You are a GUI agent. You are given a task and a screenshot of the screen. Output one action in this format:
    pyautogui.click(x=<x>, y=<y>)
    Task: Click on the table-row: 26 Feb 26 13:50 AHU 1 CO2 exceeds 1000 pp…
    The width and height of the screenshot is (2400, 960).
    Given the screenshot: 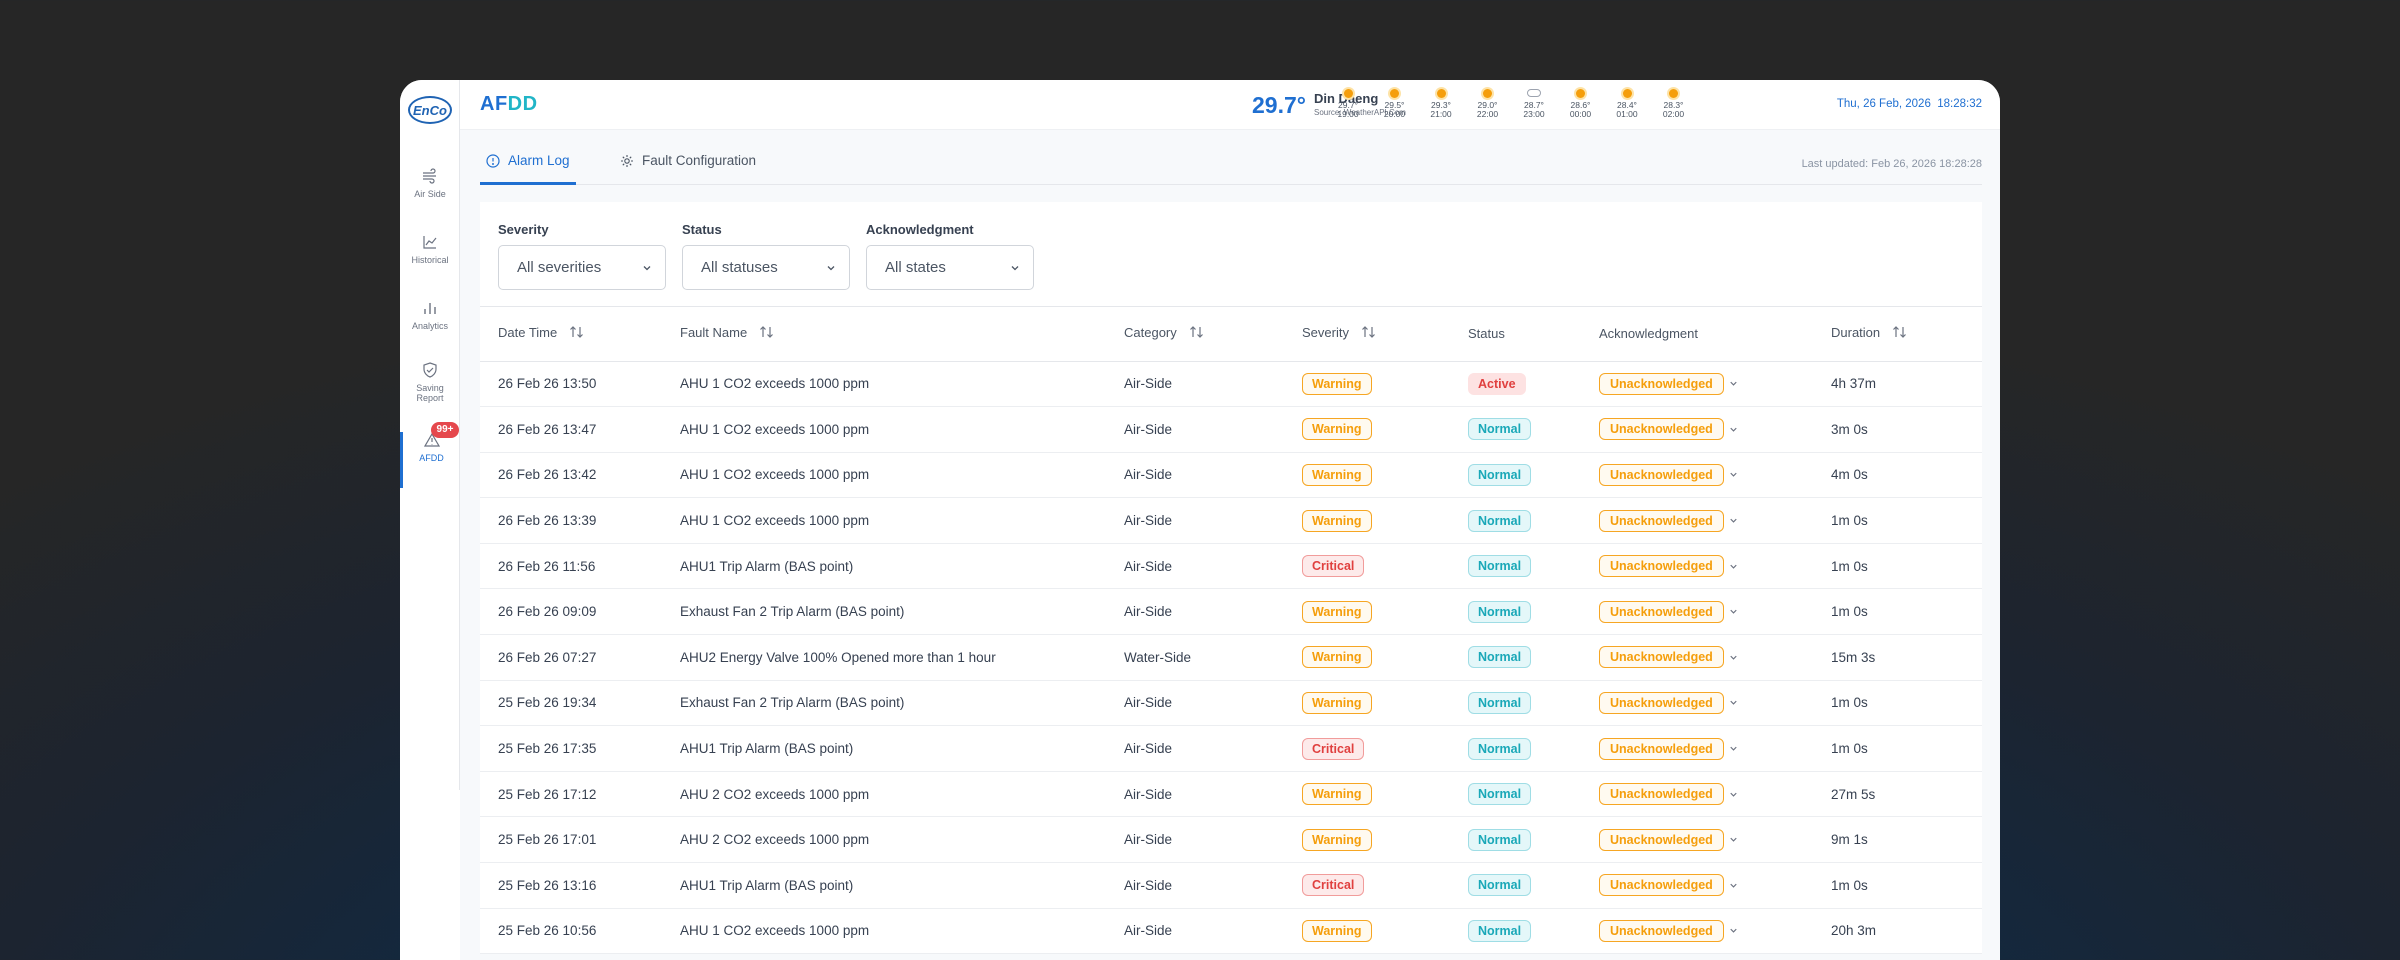 What is the action you would take?
    pyautogui.click(x=1231, y=384)
    